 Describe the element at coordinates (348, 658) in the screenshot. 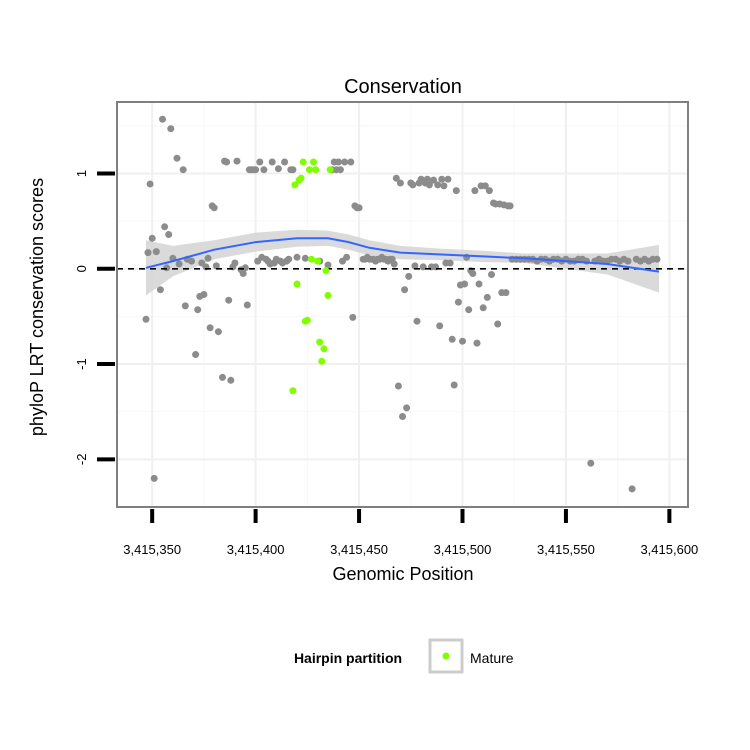

I see `legend-title: Hairpin partition` at that location.